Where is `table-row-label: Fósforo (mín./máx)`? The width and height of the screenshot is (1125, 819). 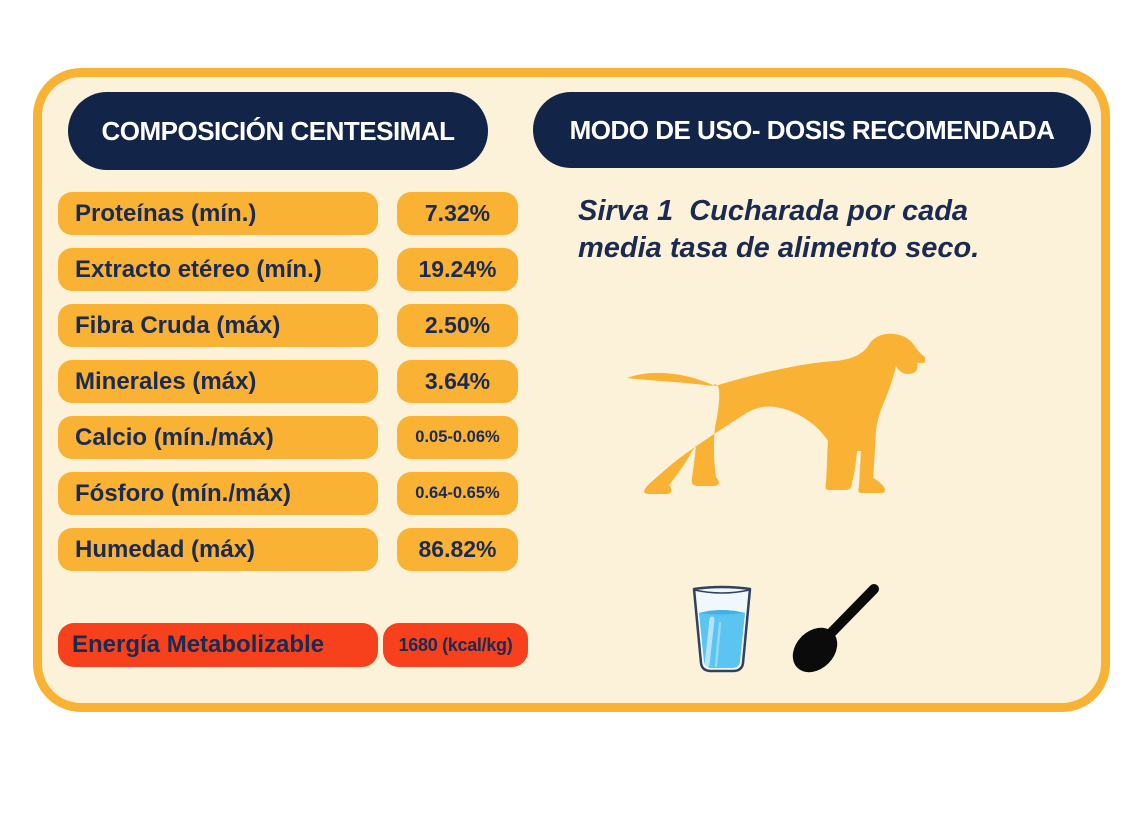
table-row-label: Fósforo (mín./máx) is located at coordinates (218, 493).